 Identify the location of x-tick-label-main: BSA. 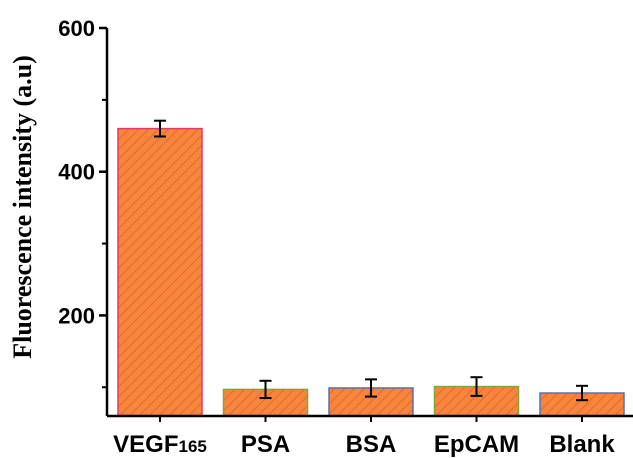
(371, 444).